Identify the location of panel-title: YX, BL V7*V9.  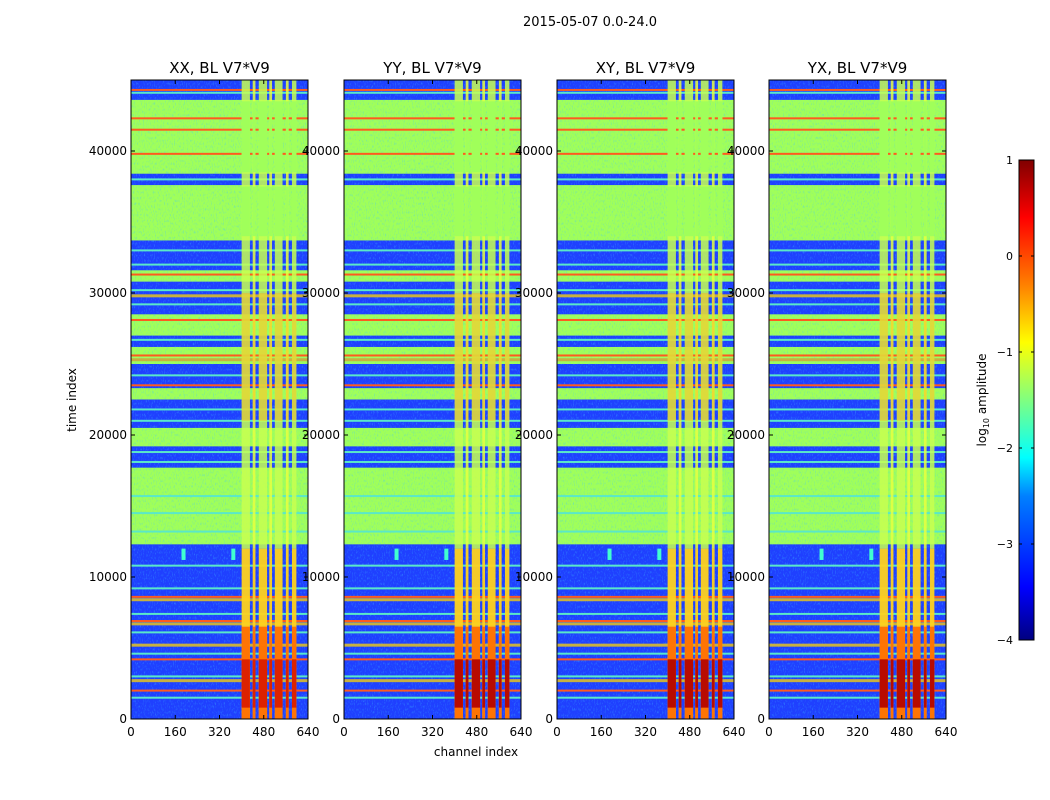
(857, 68).